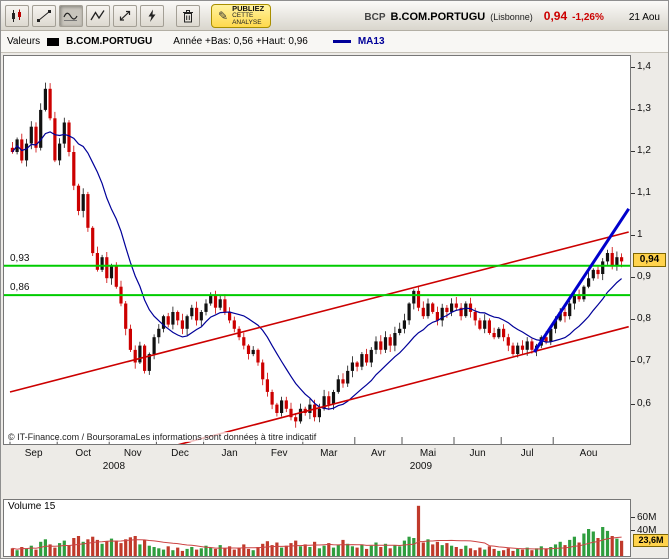 This screenshot has width=669, height=559. I want to click on price-tick-label: 1,1, so click(644, 193).